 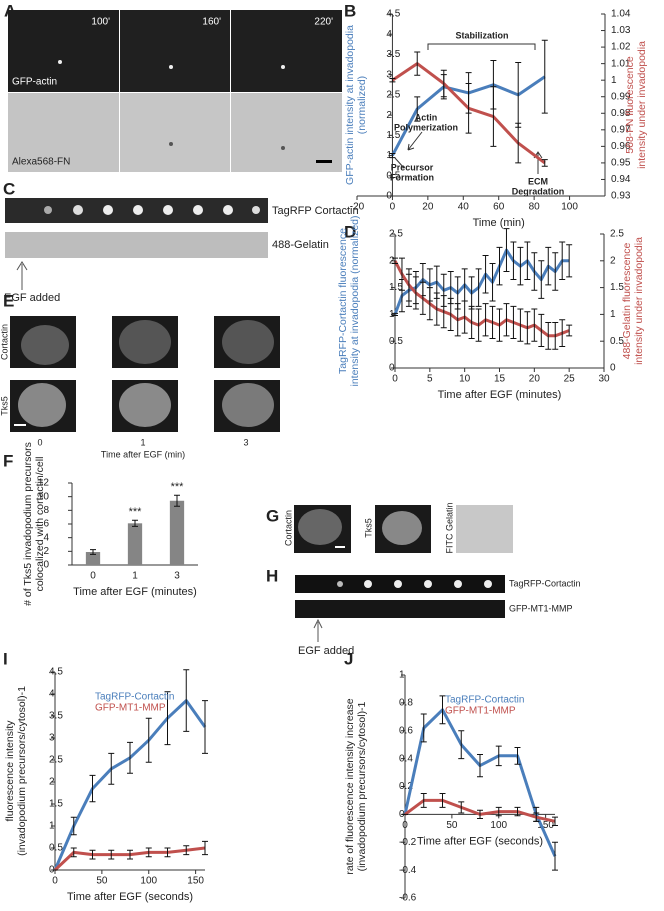 I want to click on annotation: Degradation, so click(x=538, y=191).